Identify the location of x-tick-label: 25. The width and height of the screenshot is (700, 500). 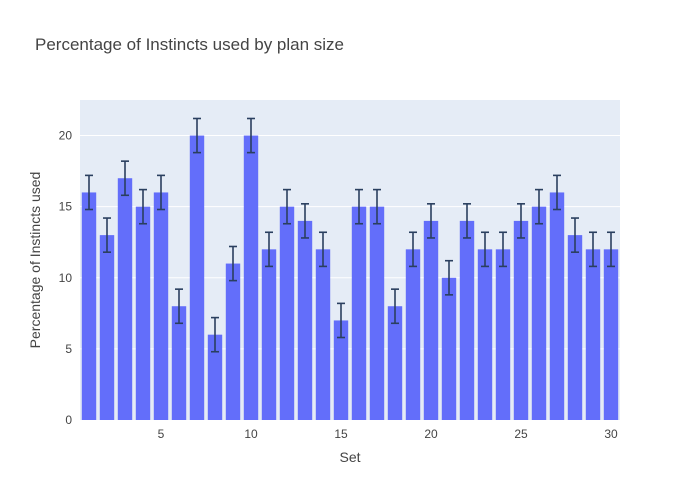
(521, 434).